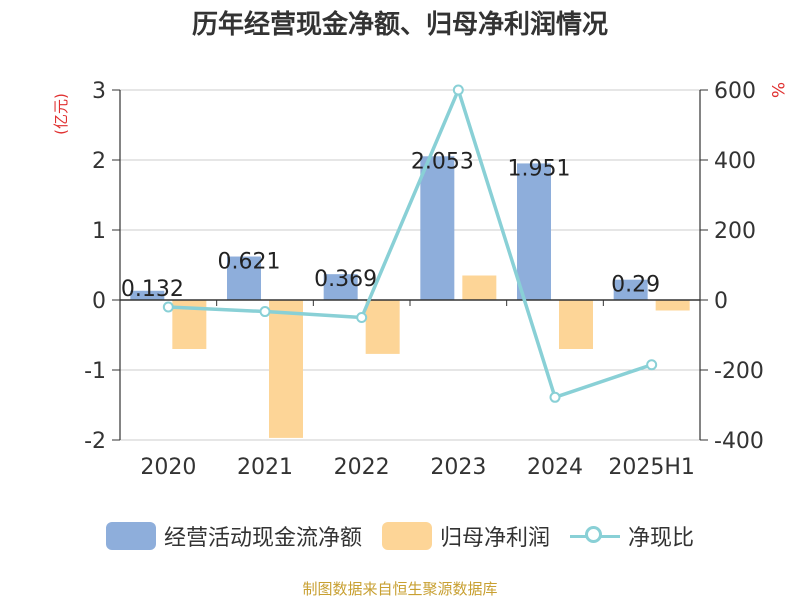 The height and width of the screenshot is (600, 800). I want to click on category-label: 2021, so click(265, 467).